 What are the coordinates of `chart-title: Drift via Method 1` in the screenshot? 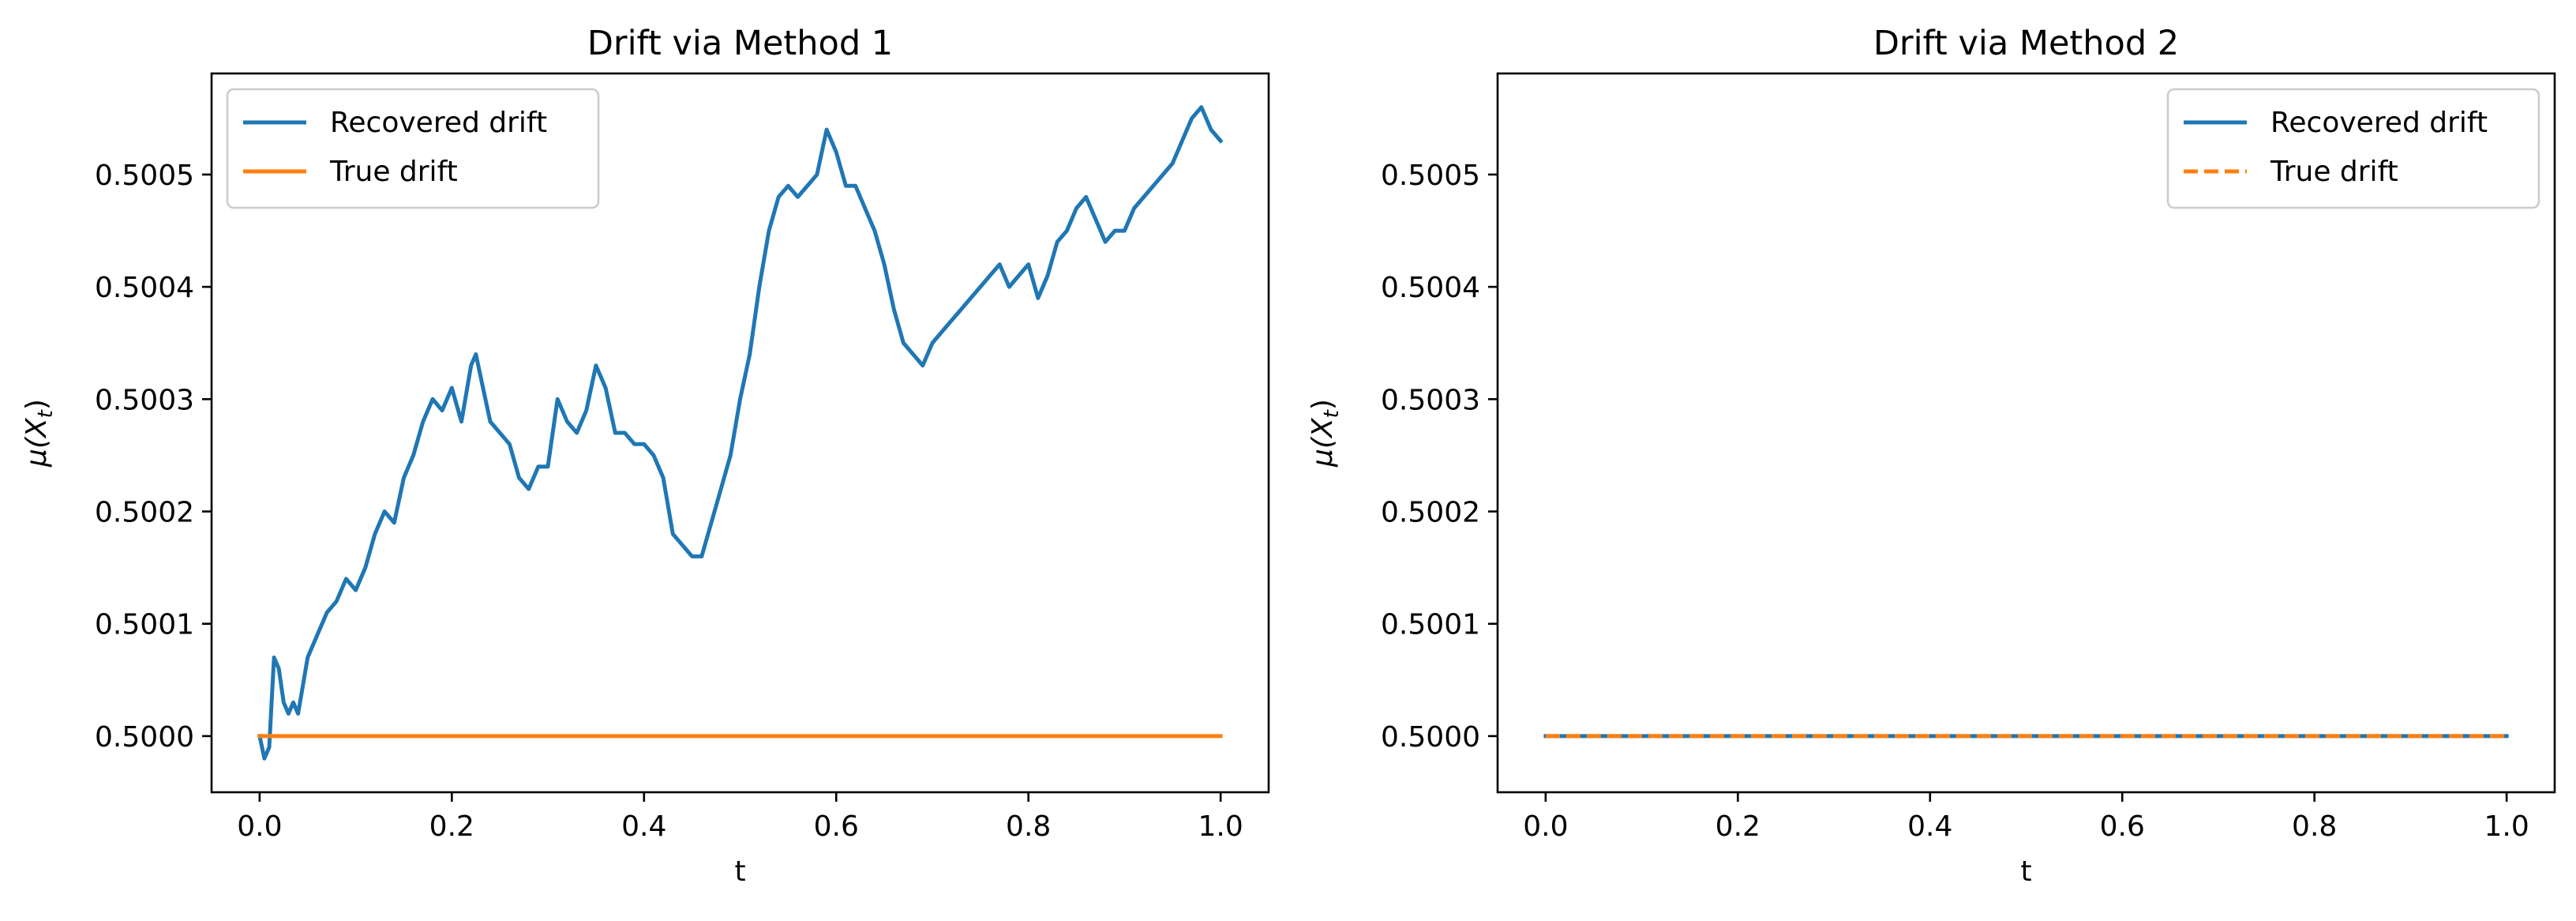 It's located at (740, 43).